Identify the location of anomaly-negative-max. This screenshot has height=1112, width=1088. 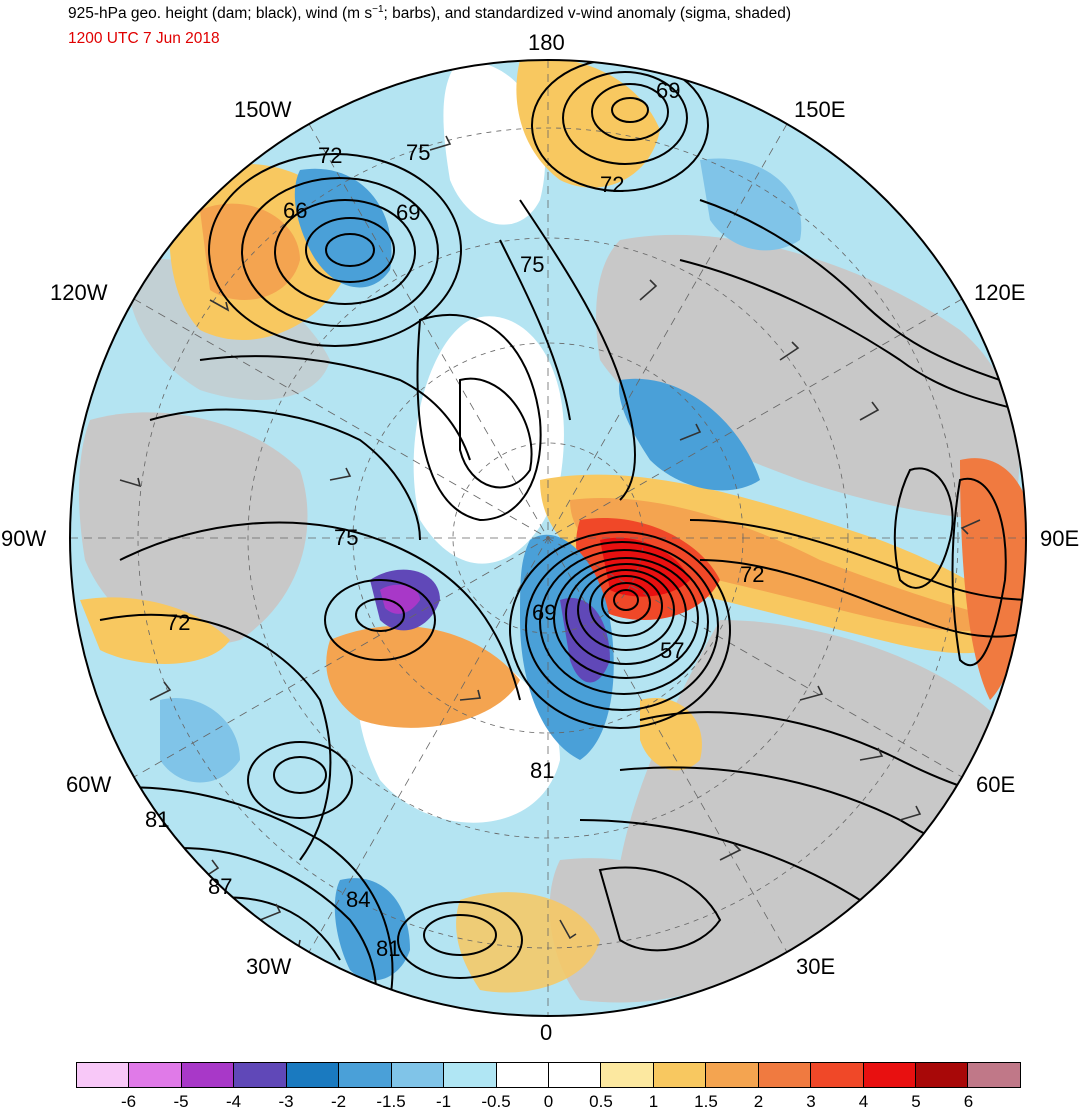
(400, 599).